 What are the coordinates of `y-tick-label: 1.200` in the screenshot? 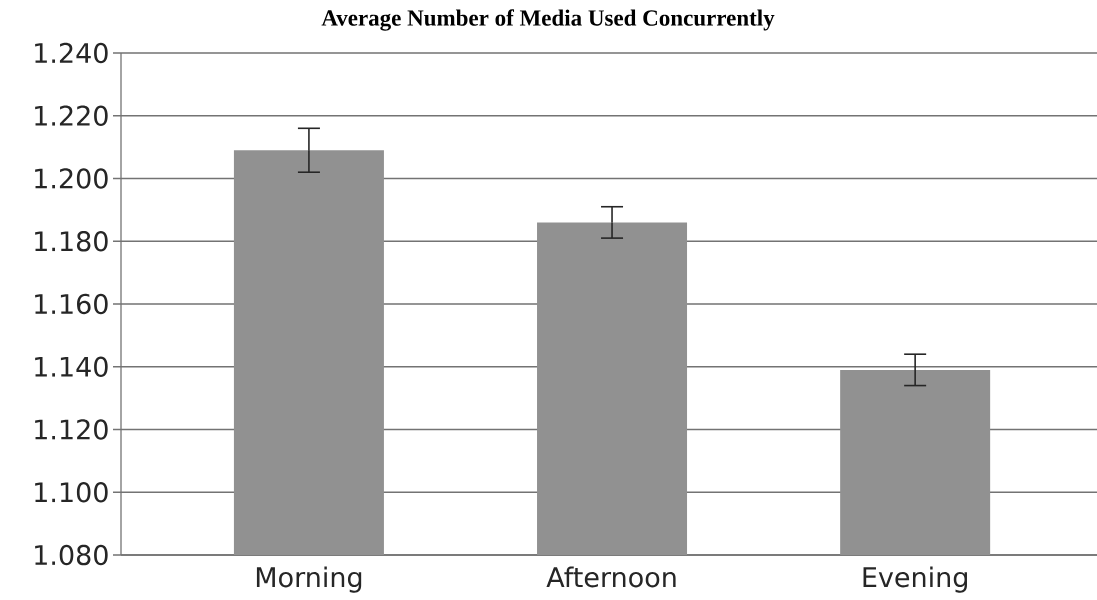 It's located at (71, 178).